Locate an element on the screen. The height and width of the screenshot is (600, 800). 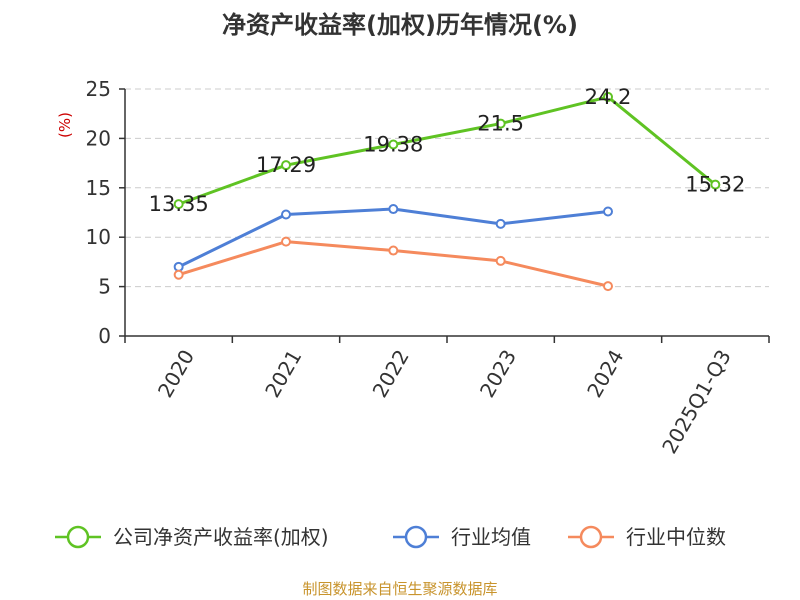
data-label: 17.29 is located at coordinates (286, 165).